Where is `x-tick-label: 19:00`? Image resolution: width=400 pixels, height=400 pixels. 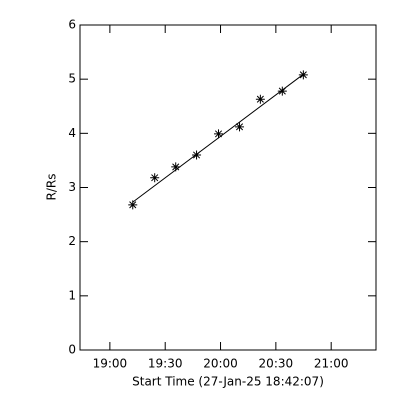
x-tick-label: 19:00 is located at coordinates (110, 364).